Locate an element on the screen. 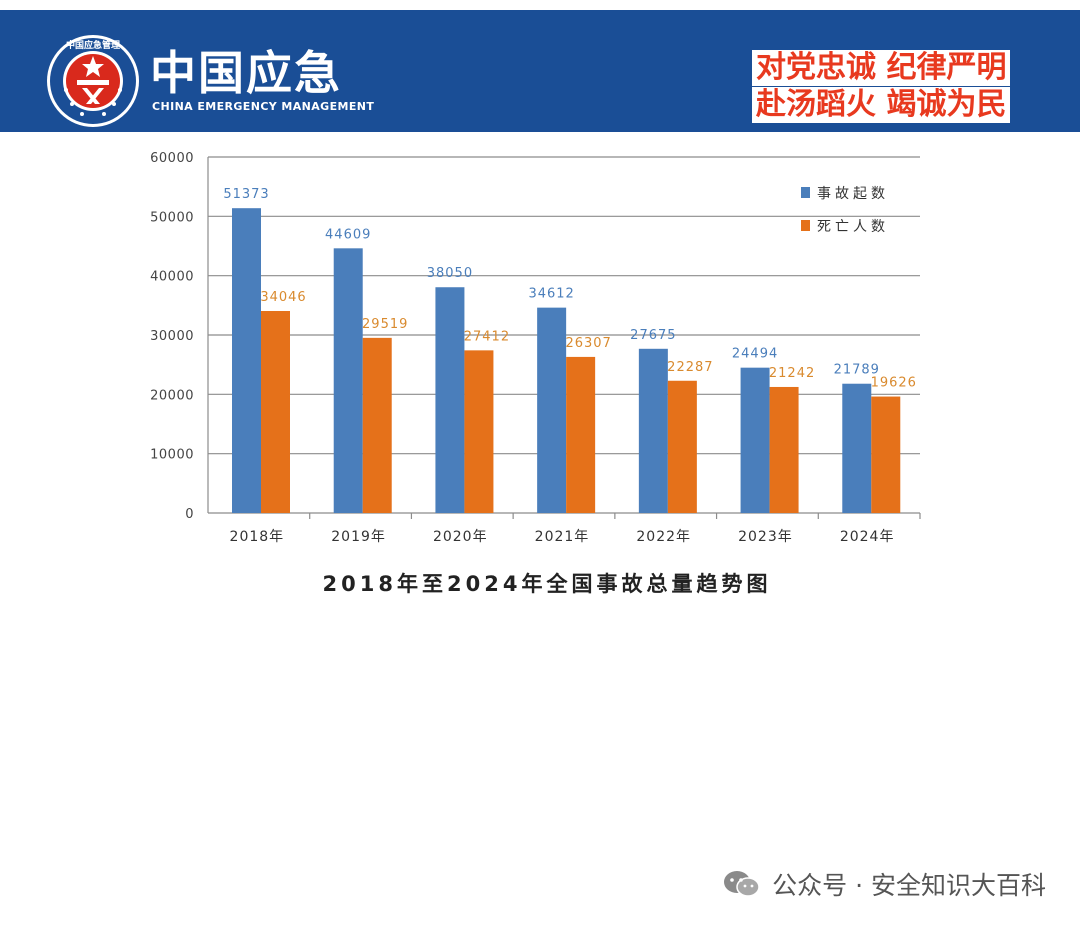 The height and width of the screenshot is (926, 1080). slogan-line-2: 赴汤蹈火 竭诚为民 is located at coordinates (881, 105).